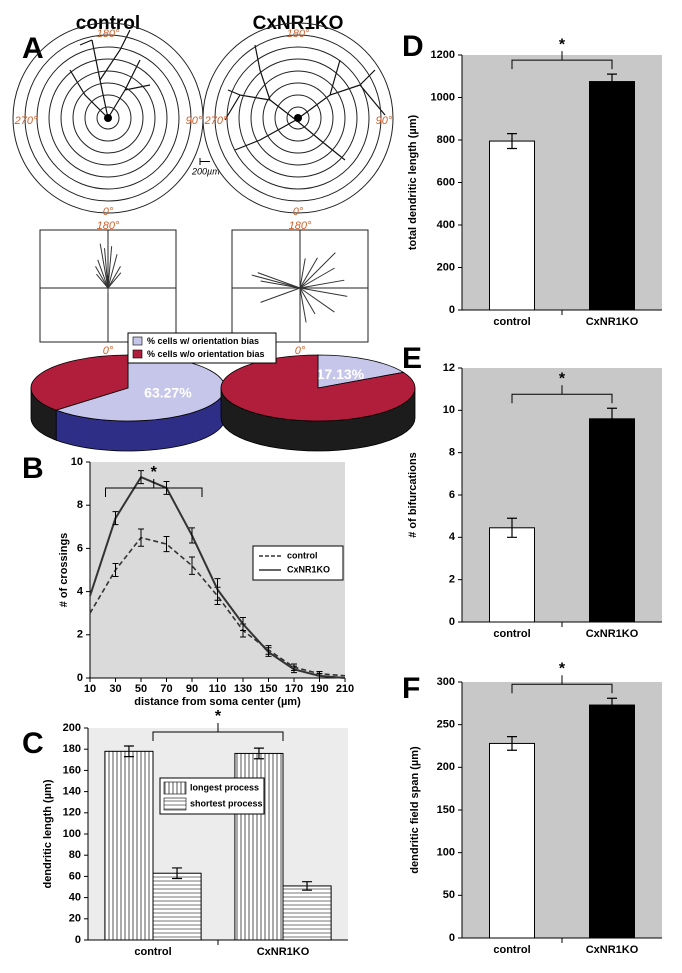 Image resolution: width=682 pixels, height=973 pixels. What do you see at coordinates (415, 810) in the screenshot?
I see `y-axis-label: dendritic field span (µm)` at bounding box center [415, 810].